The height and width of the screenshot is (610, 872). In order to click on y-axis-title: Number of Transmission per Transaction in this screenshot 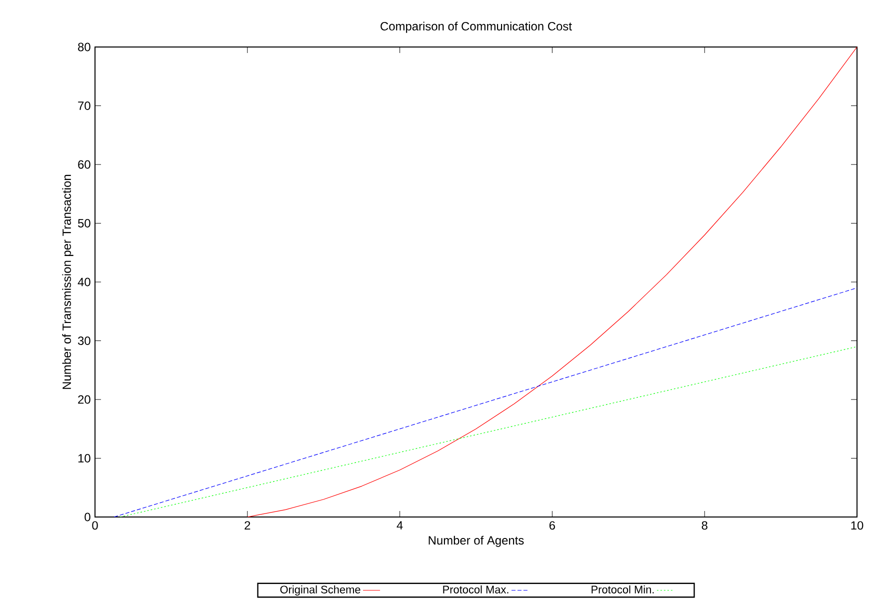, I will do `click(68, 281)`.